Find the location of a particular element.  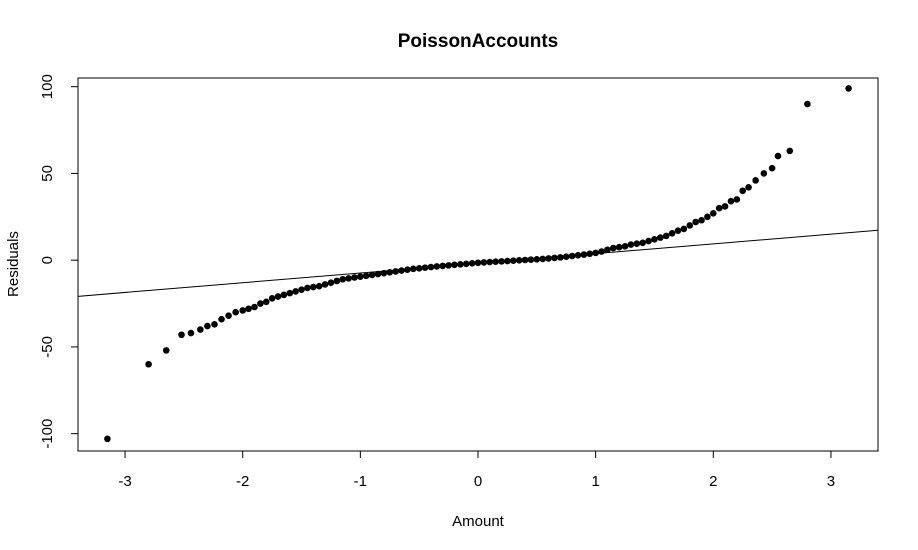

x-tick-label: 3 is located at coordinates (831, 481).